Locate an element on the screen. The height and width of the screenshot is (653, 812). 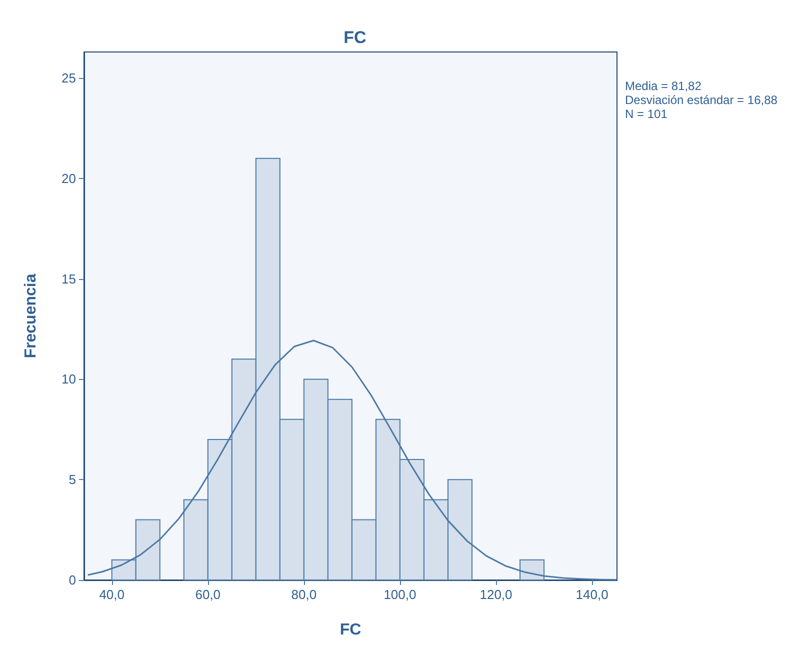
y-tick-label: 5 is located at coordinates (72, 480).